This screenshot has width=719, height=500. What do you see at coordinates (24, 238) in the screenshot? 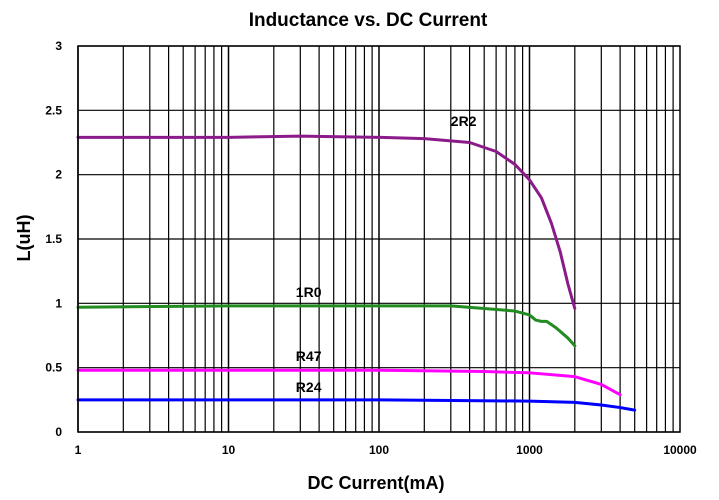
I see `y-axis-title: L(uH)` at bounding box center [24, 238].